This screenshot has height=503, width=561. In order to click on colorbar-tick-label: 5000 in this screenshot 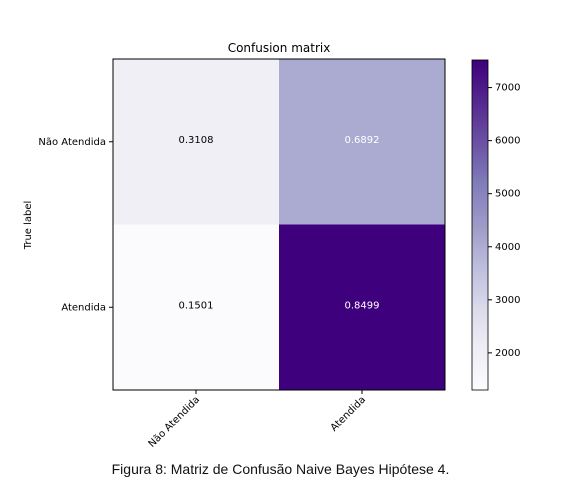, I will do `click(507, 194)`.